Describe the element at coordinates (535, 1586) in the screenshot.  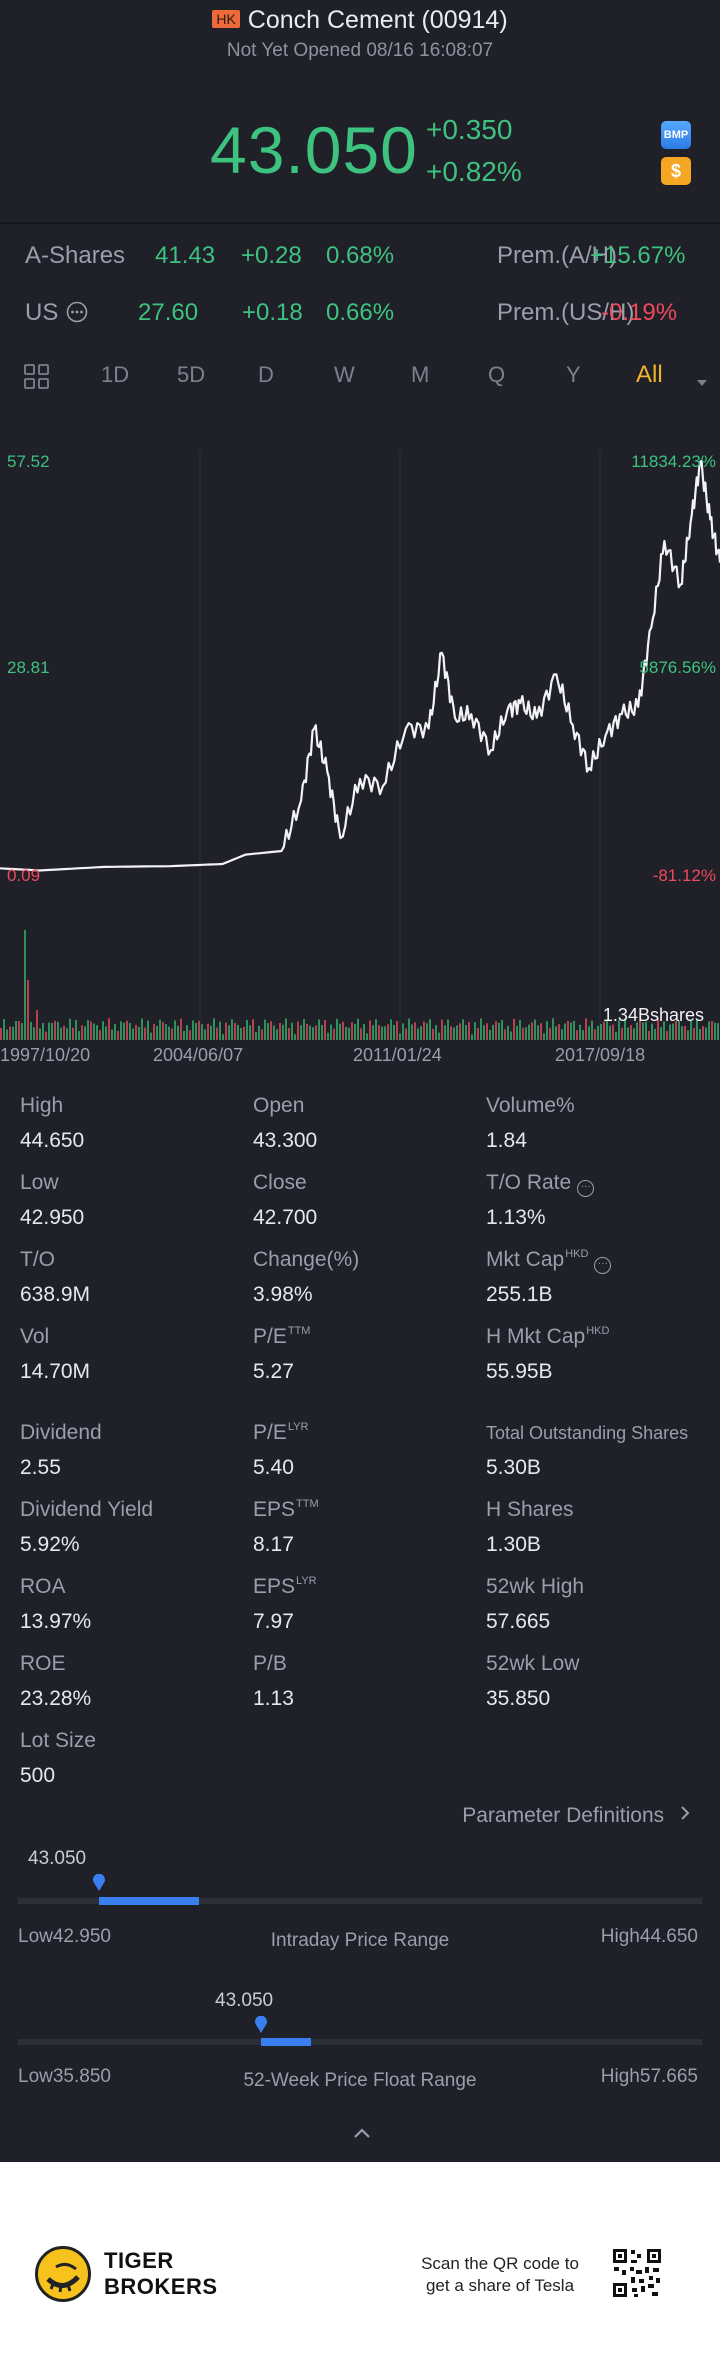
I see `stat-label: 52wk High` at that location.